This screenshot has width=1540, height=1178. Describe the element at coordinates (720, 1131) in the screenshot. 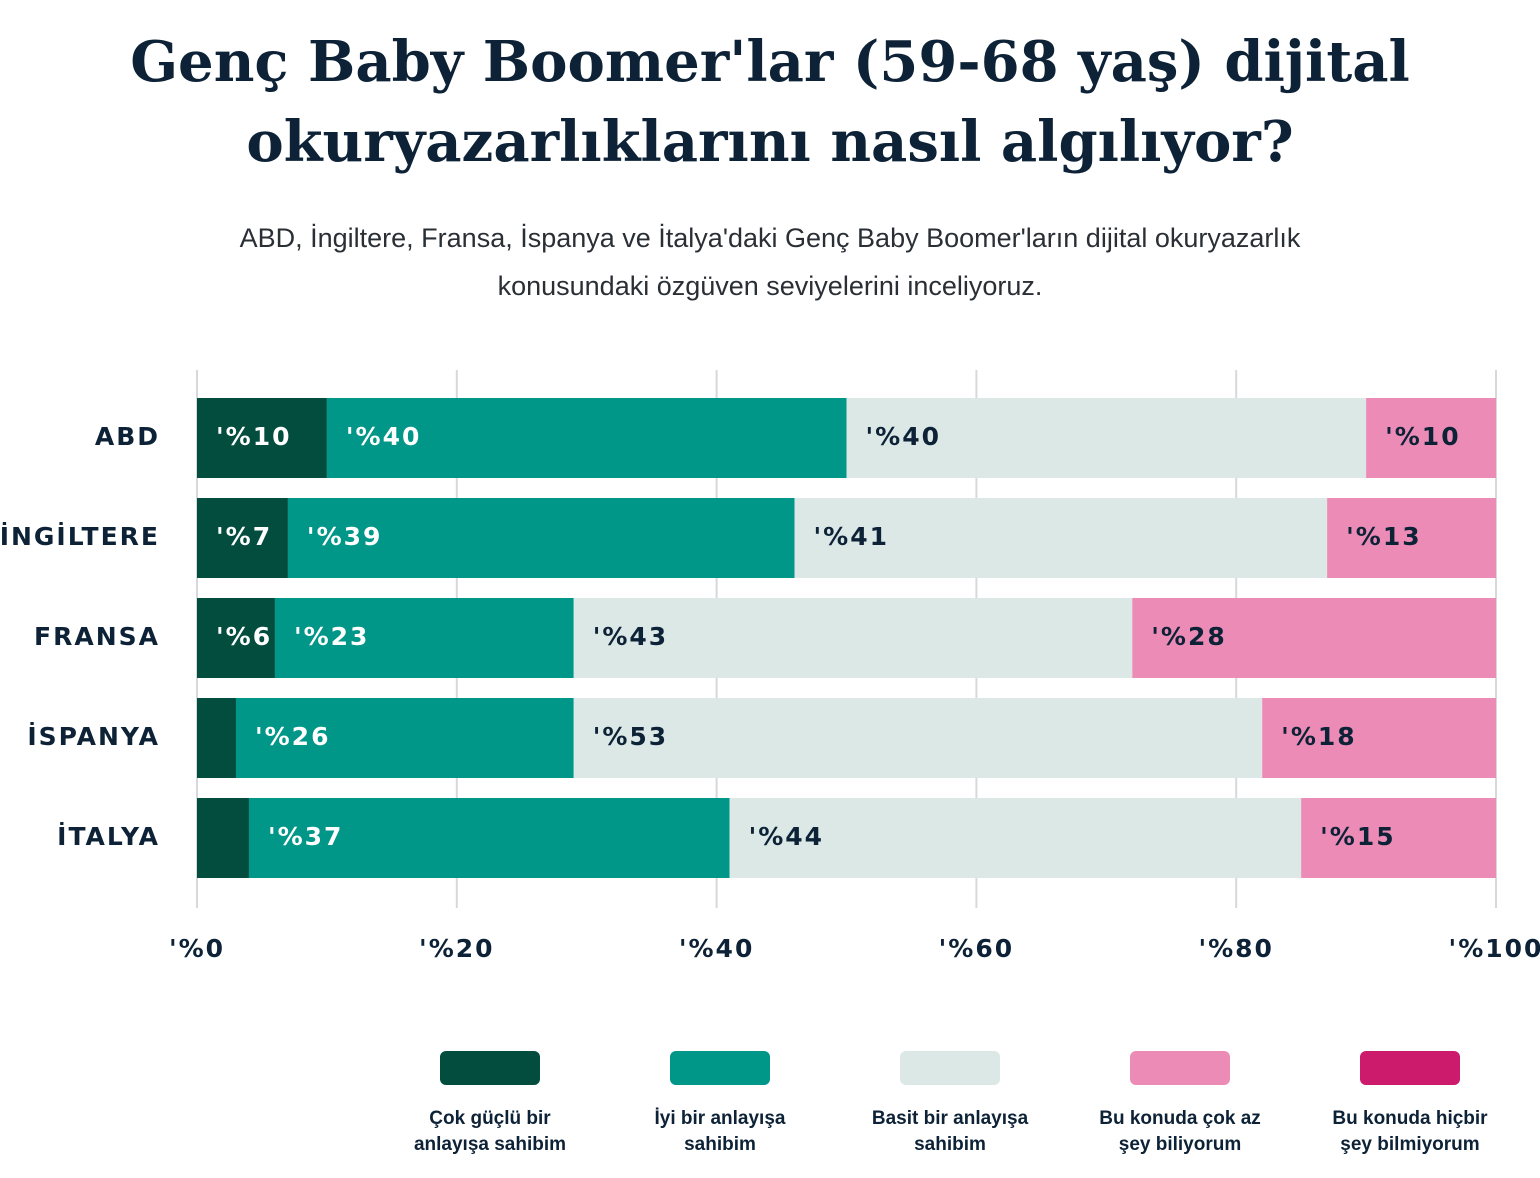

I see `legend-label: İyi bir anlayışa sahibim` at that location.